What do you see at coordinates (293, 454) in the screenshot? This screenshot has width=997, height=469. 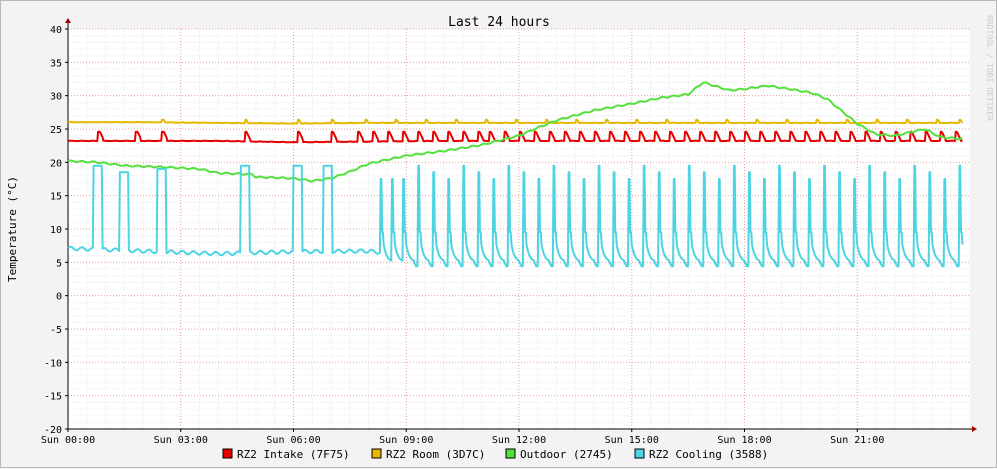 I see `legend-label: RZ2 Intake (7F75)` at bounding box center [293, 454].